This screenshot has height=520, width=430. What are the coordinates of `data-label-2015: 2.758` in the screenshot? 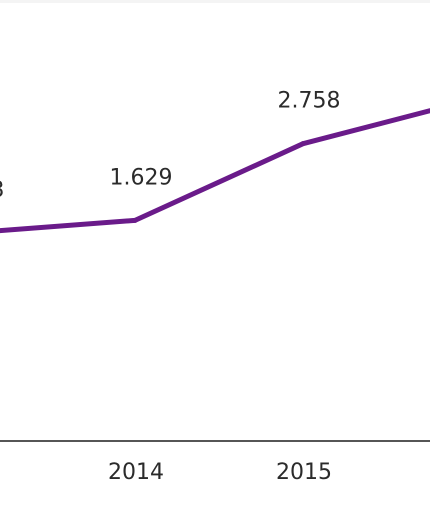 It's located at (309, 101).